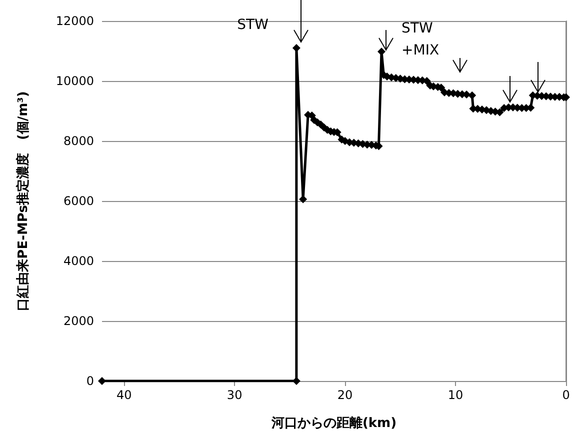 This screenshot has height=441, width=574. Describe the element at coordinates (75, 81) in the screenshot. I see `y-tick-label: 10000` at that location.